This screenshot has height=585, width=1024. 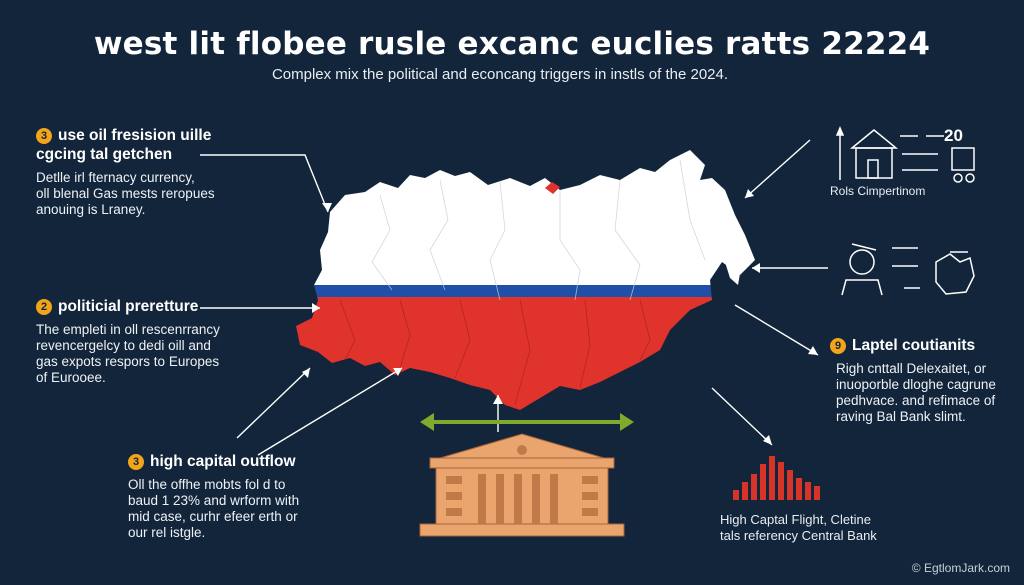 I want to click on body-line: raving Bal Bank slimt., so click(x=901, y=416).